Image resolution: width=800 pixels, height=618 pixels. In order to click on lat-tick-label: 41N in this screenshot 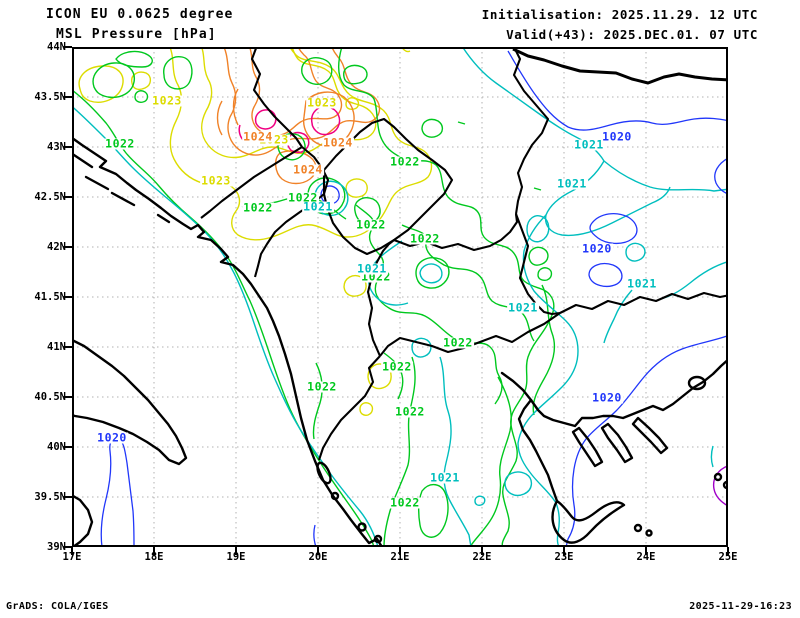, I will do `click(56, 347)`.